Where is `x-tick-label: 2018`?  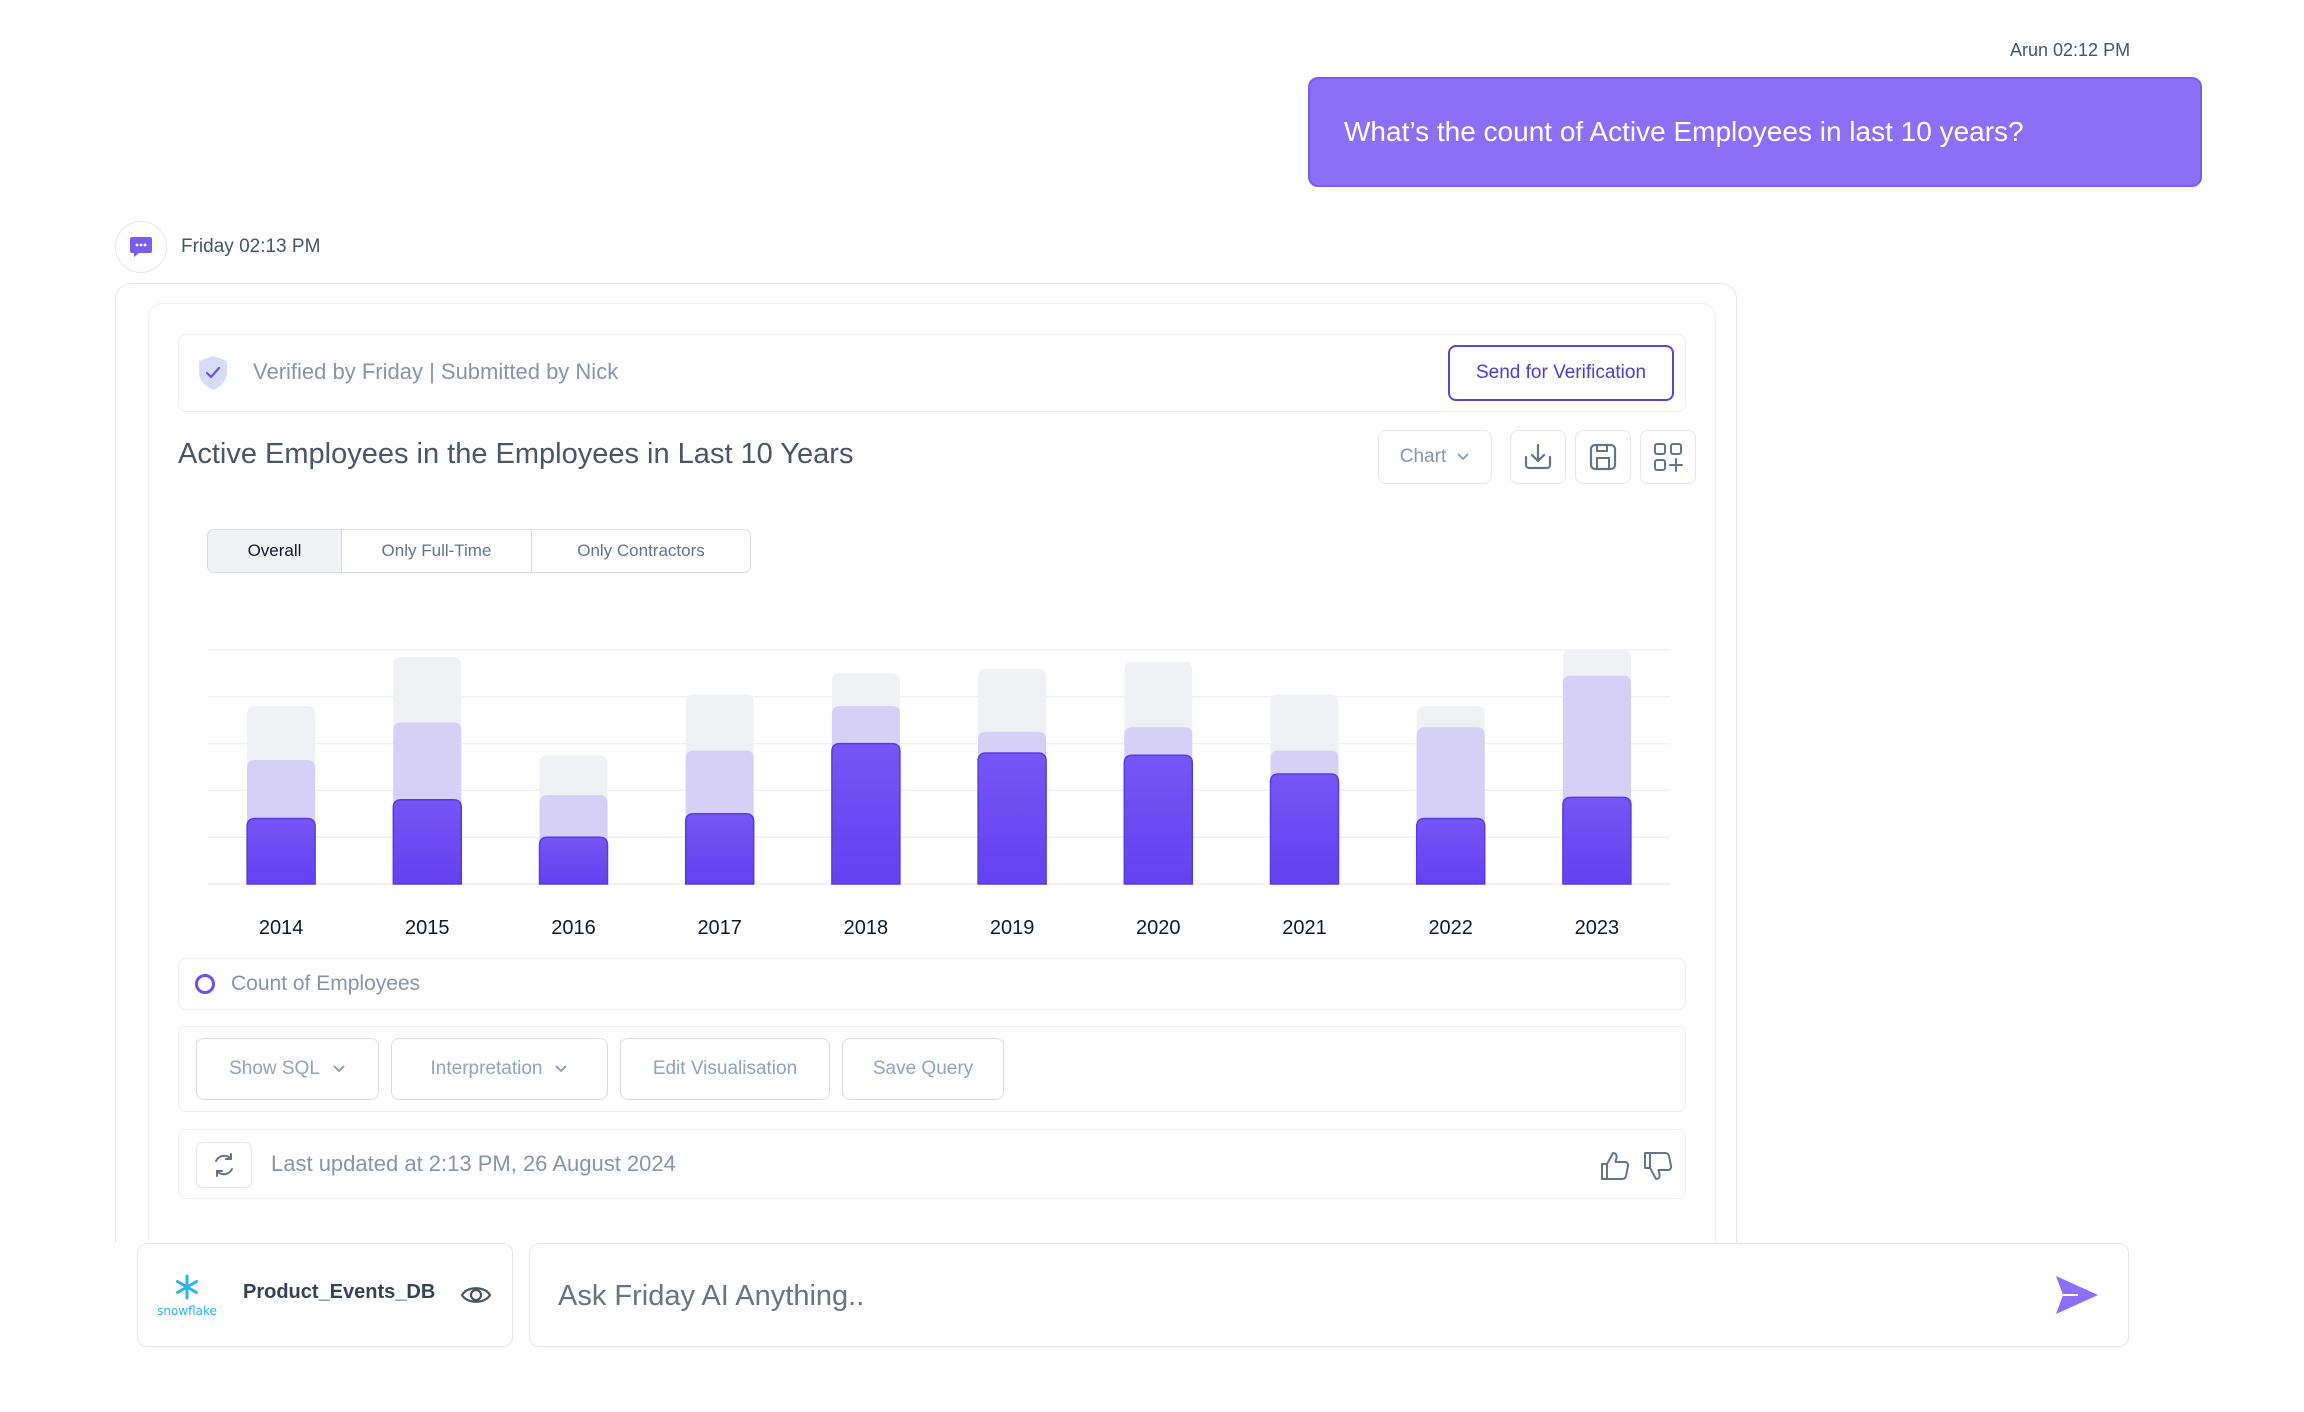 x-tick-label: 2018 is located at coordinates (866, 928).